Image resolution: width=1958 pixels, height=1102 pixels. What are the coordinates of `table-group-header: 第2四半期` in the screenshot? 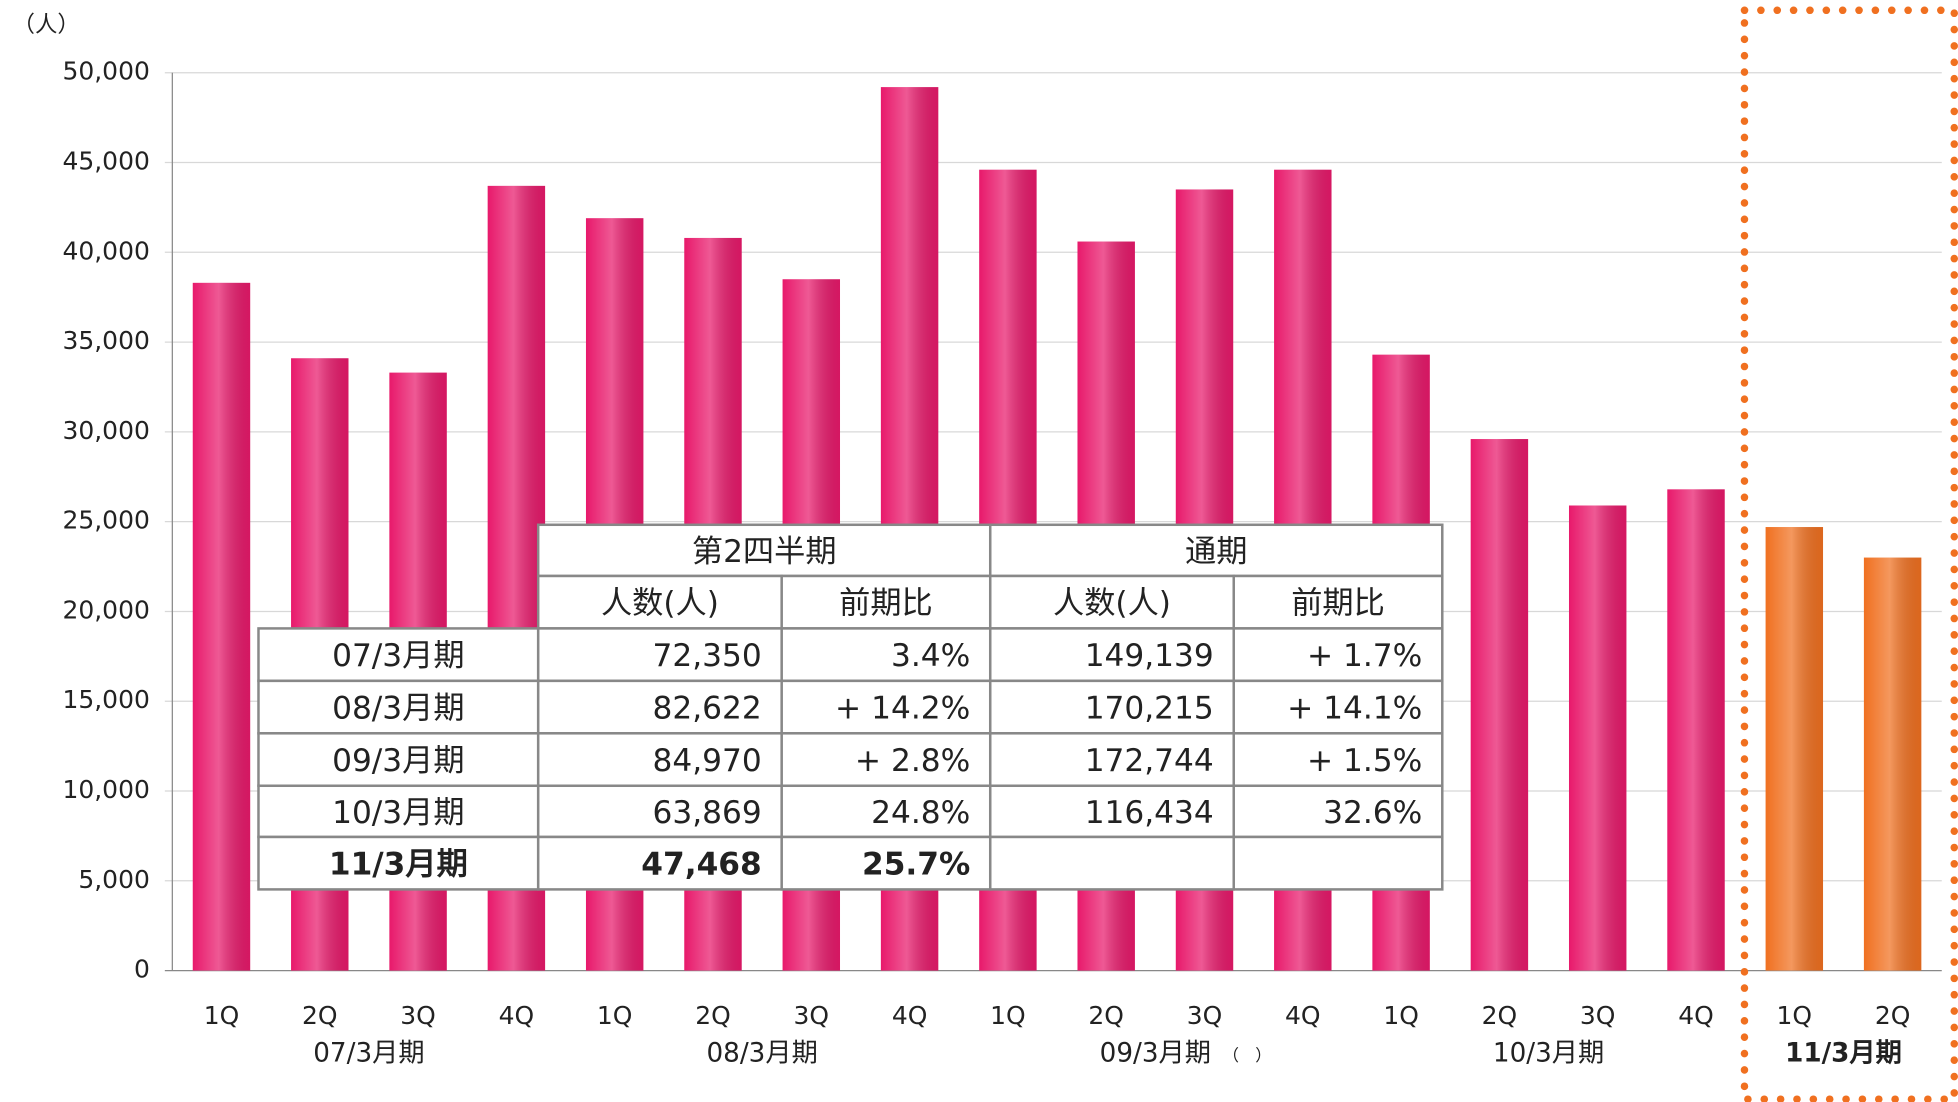 It's located at (764, 552).